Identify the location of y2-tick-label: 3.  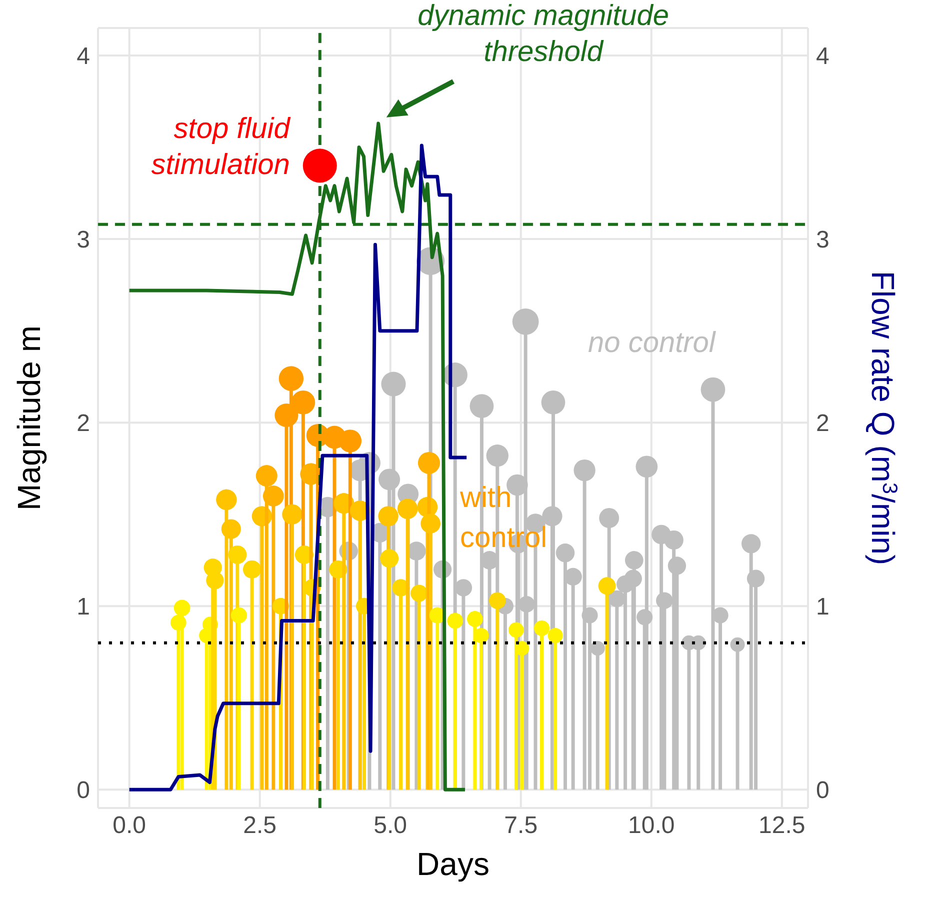
(823, 240).